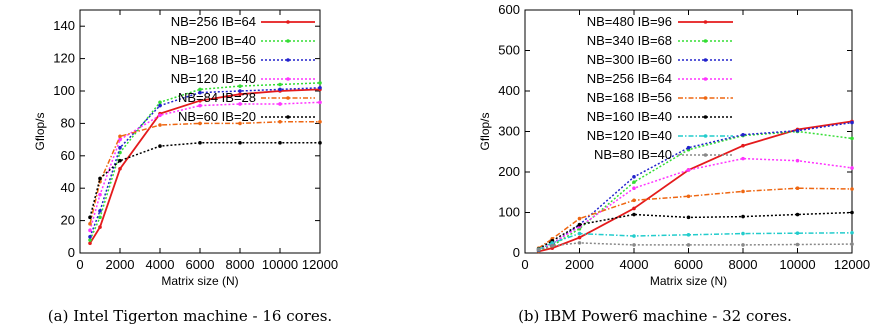 This screenshot has height=330, width=871. Describe the element at coordinates (688, 264) in the screenshot. I see `x-tick-label: 6000` at that location.